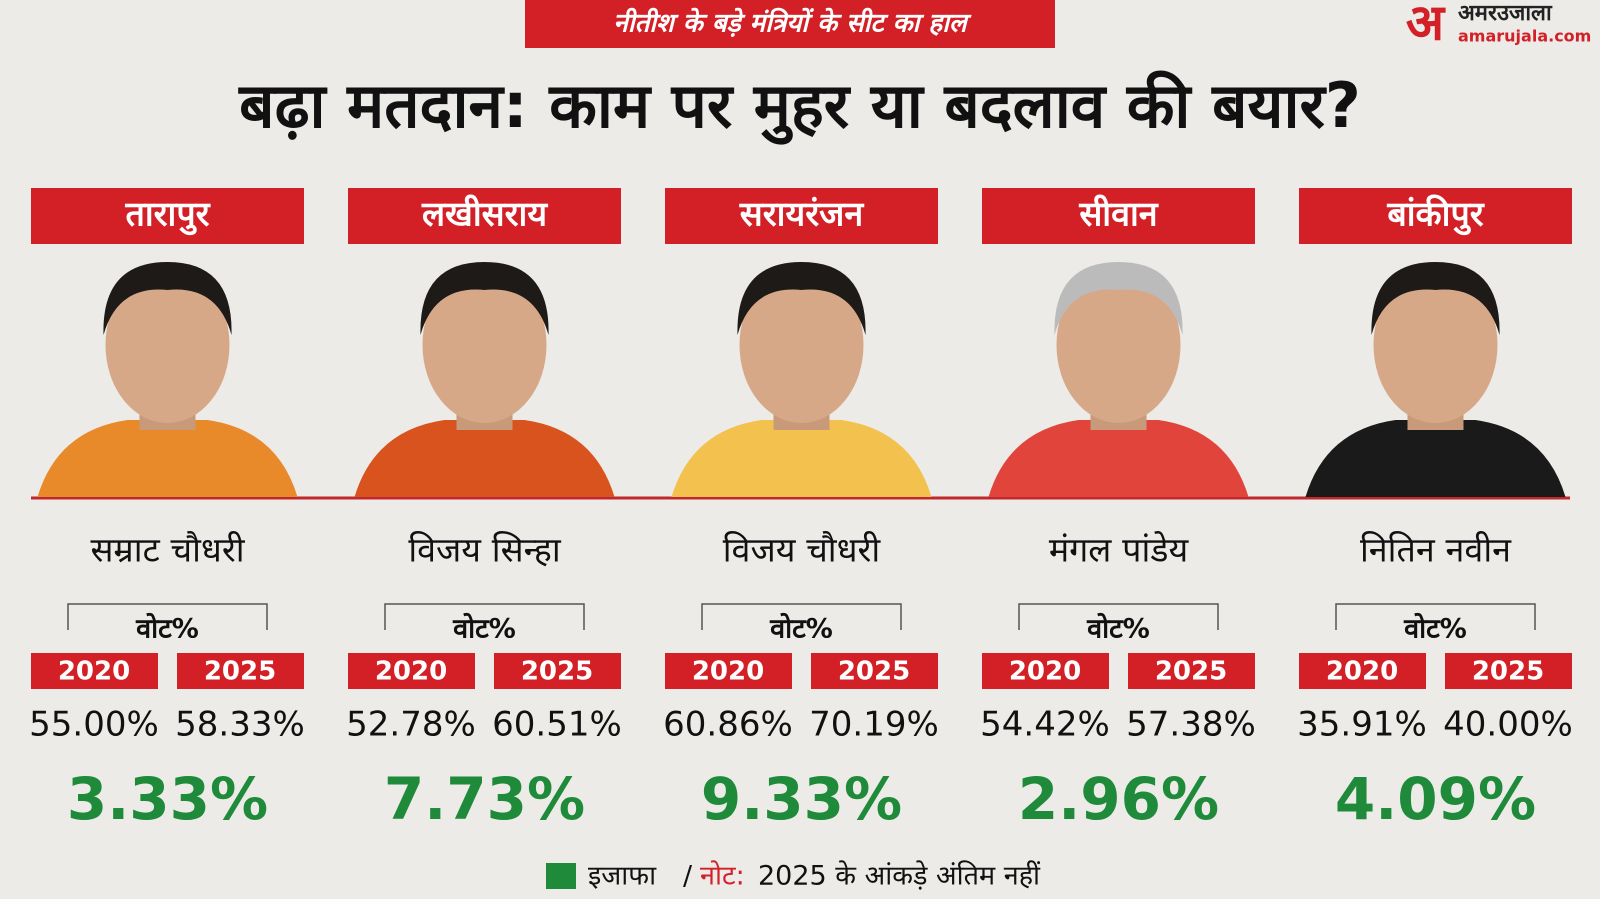 This screenshot has width=1600, height=899. I want to click on seat-name: लखीसराय, so click(484, 214).